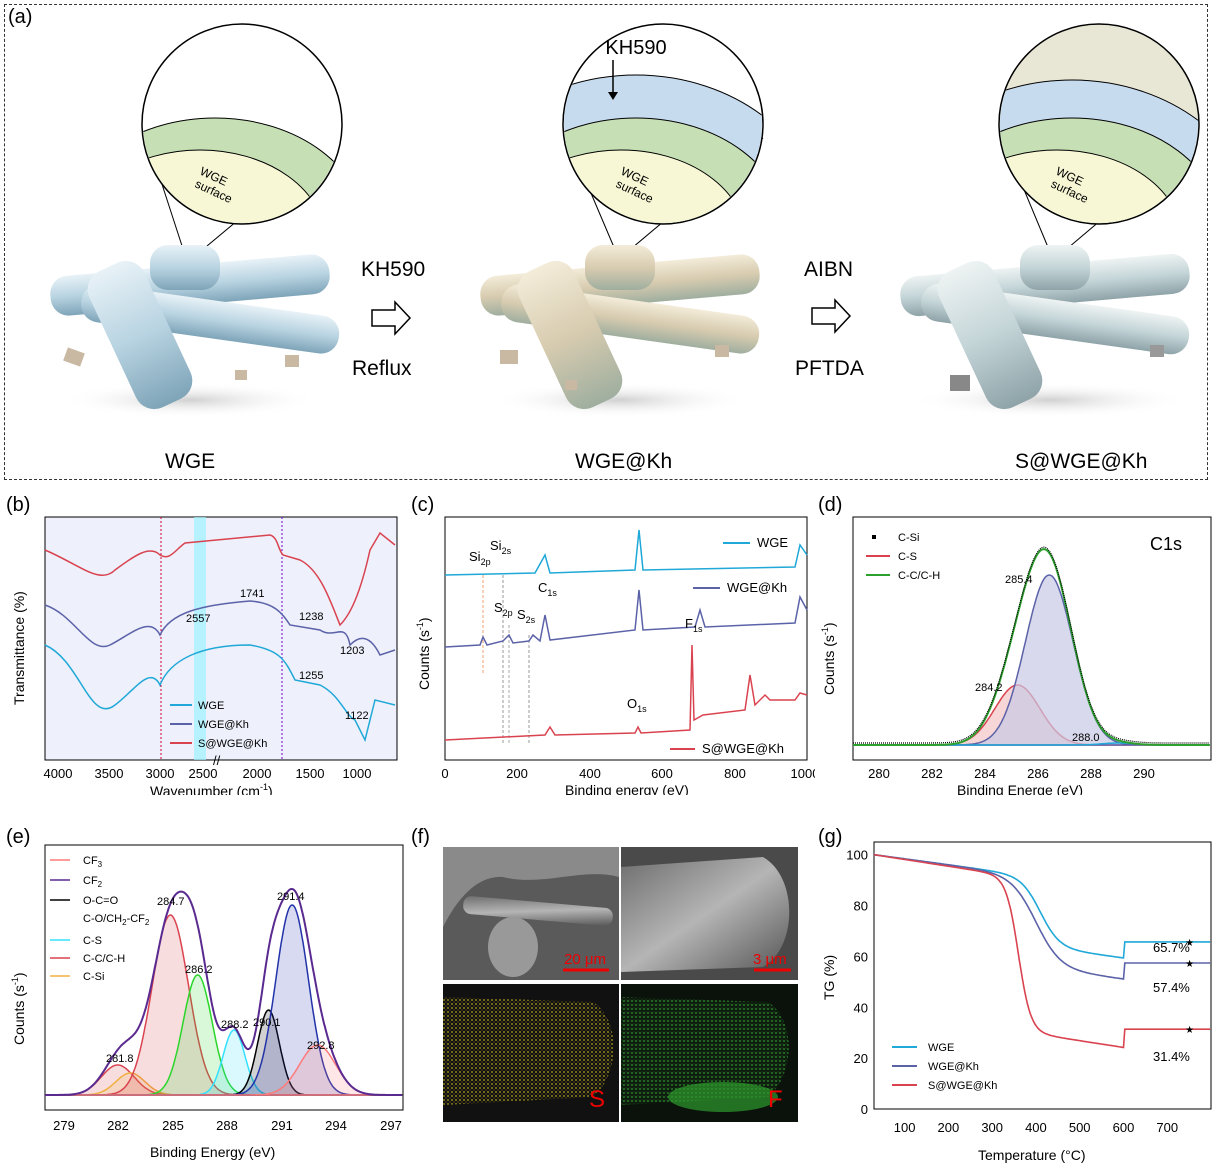  Describe the element at coordinates (989, 688) in the screenshot. I see `peak-d-2842: 284.2` at that location.